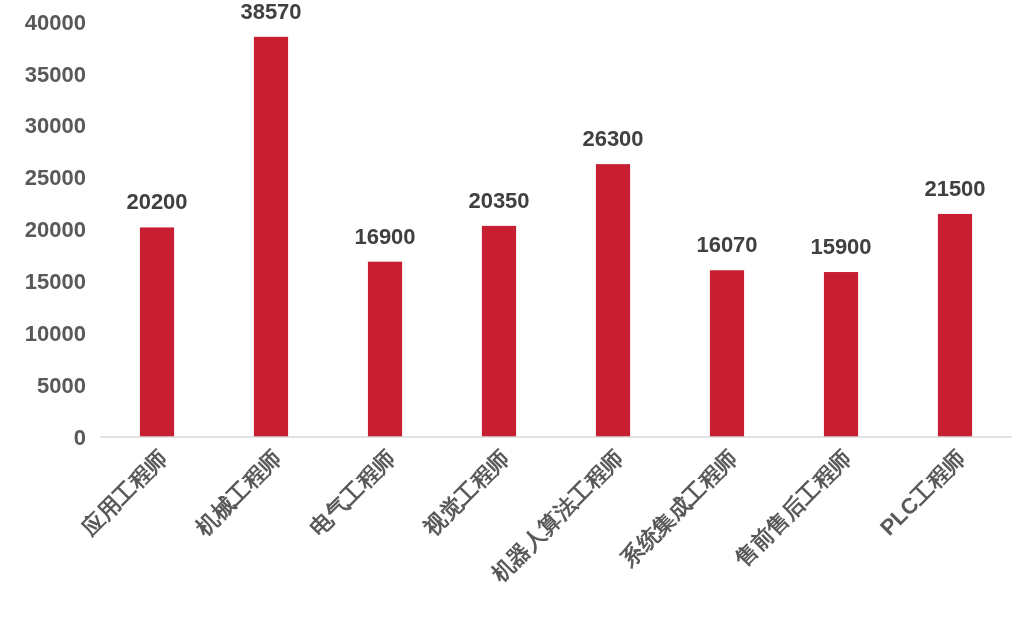  I want to click on data-label: 16900, so click(385, 236).